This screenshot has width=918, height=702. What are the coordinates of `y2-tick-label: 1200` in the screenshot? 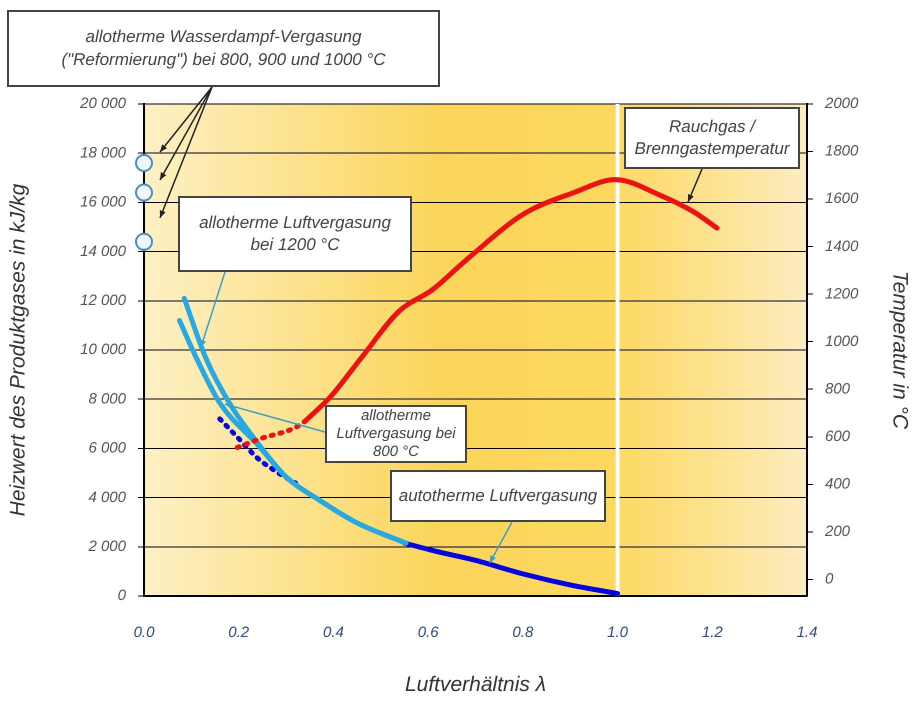 It's located at (842, 293).